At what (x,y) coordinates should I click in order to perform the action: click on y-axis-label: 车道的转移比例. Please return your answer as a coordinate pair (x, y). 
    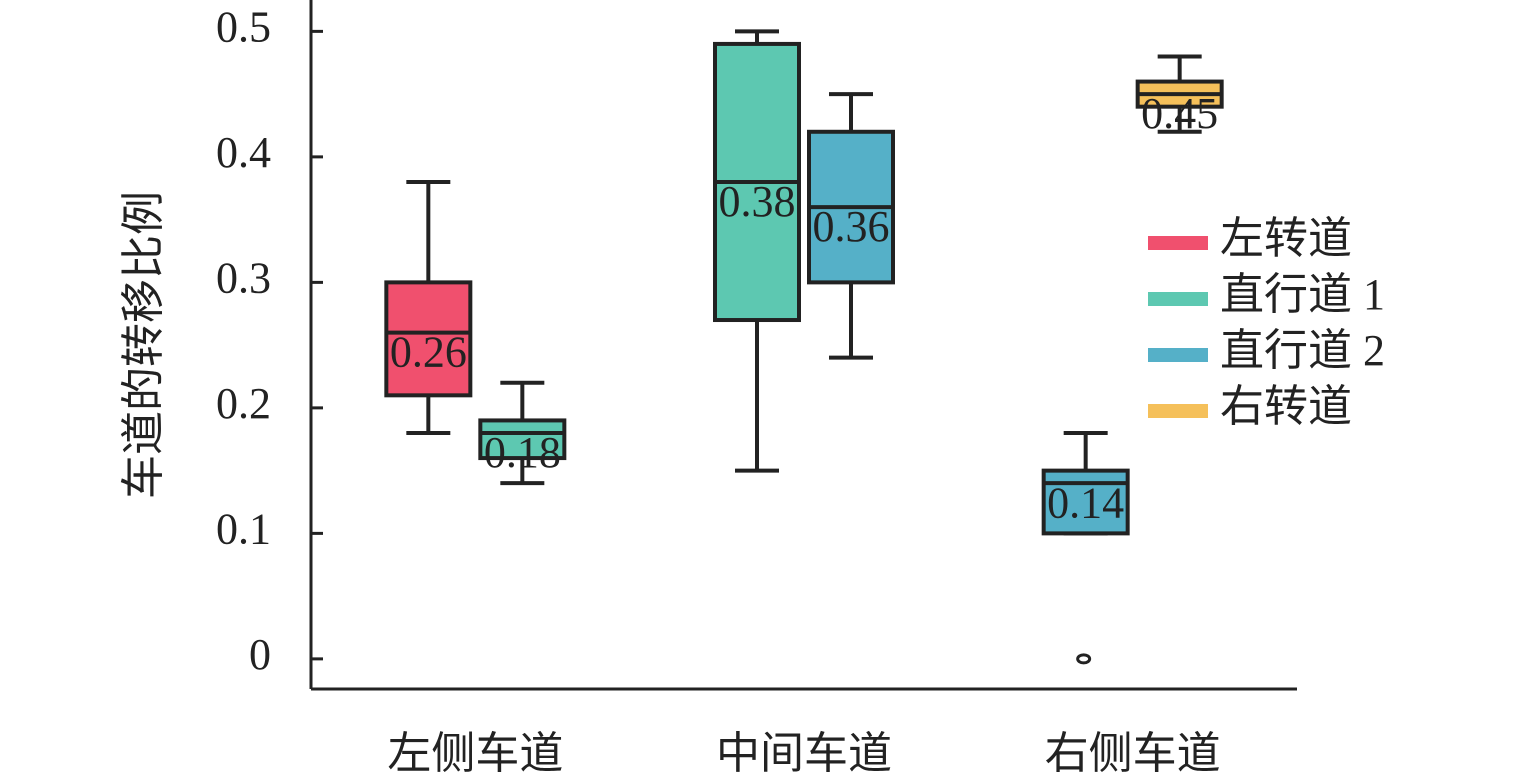
    Looking at the image, I should click on (143, 345).